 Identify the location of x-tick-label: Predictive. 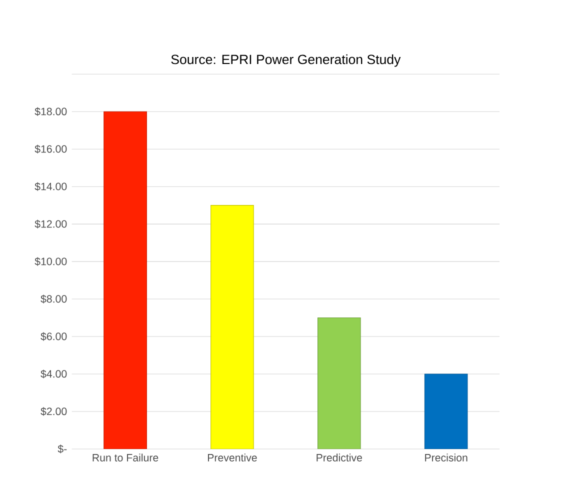
(339, 458).